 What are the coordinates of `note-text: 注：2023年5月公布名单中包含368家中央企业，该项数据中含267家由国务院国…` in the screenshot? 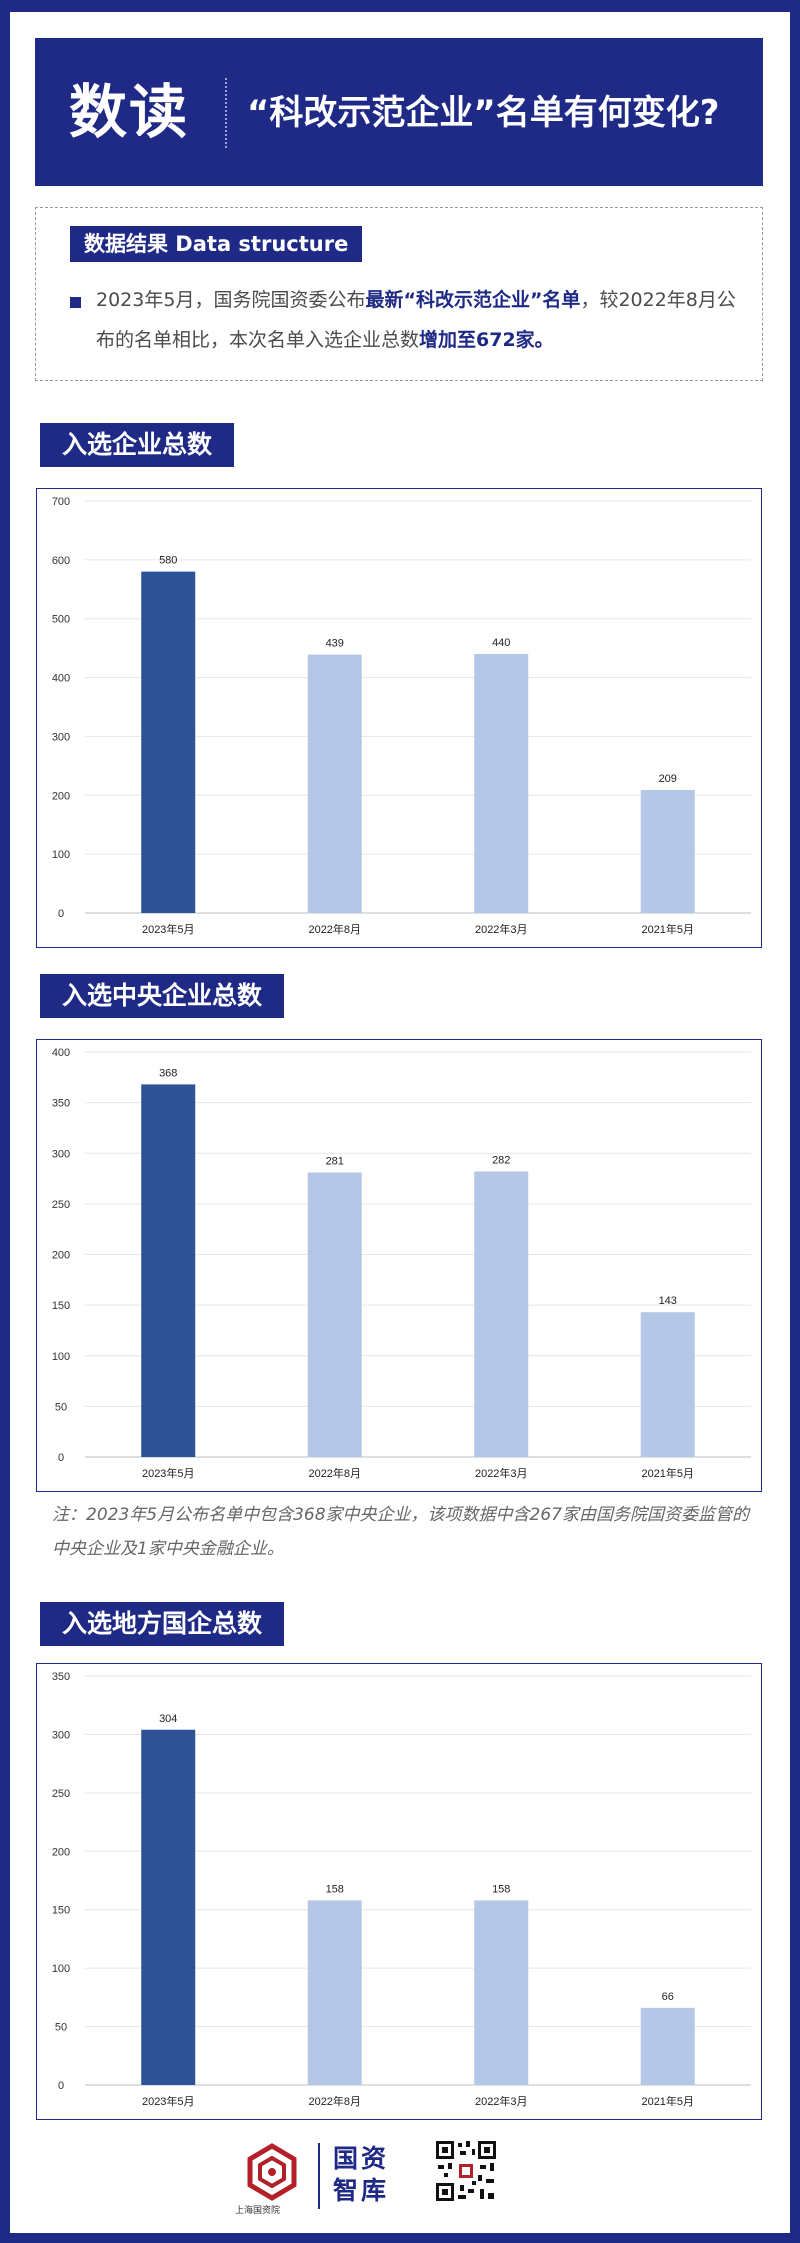 It's located at (400, 1532).